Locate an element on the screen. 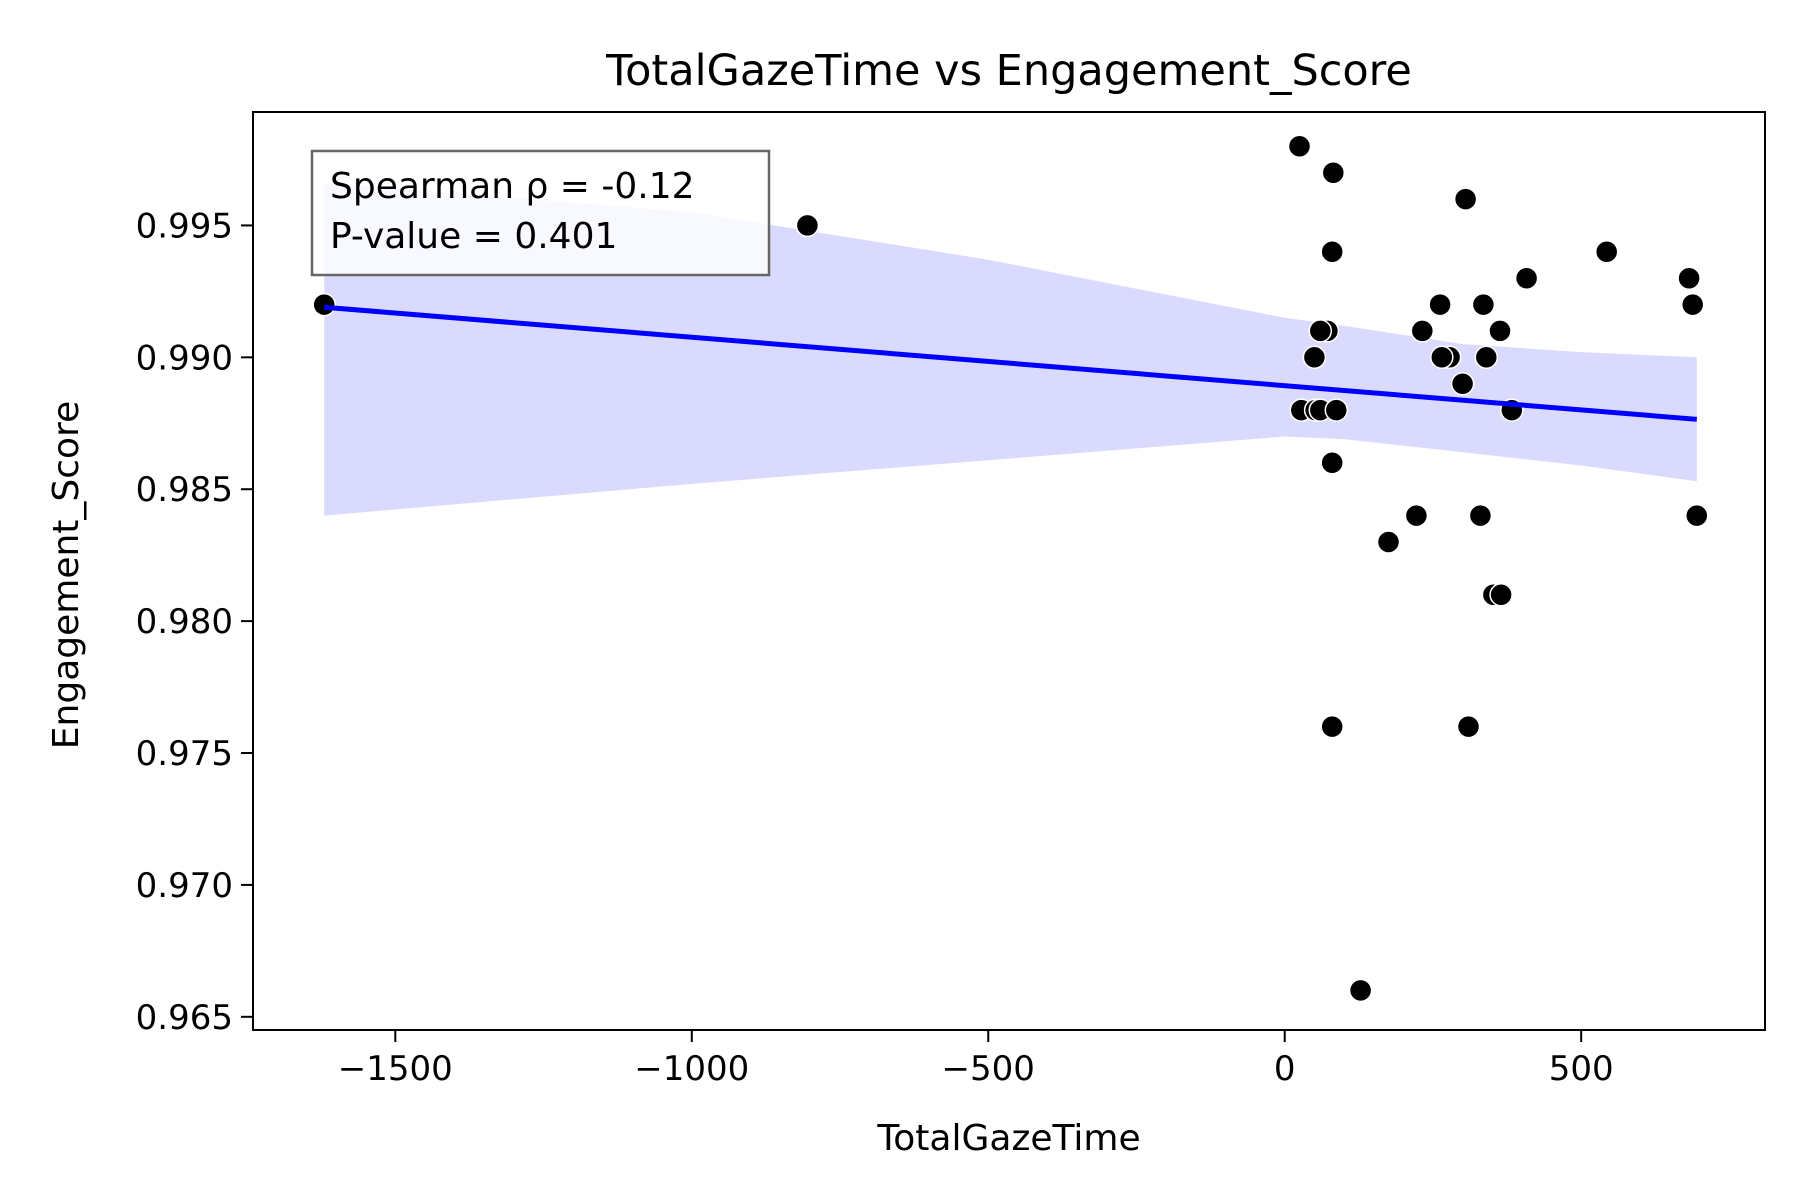 Image resolution: width=1800 pixels, height=1200 pixels. stats-box-frame is located at coordinates (540, 213).